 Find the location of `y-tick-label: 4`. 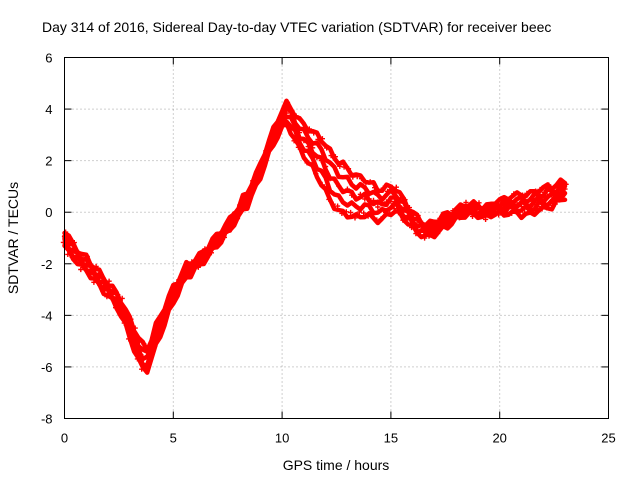

y-tick-label: 4 is located at coordinates (48, 109).